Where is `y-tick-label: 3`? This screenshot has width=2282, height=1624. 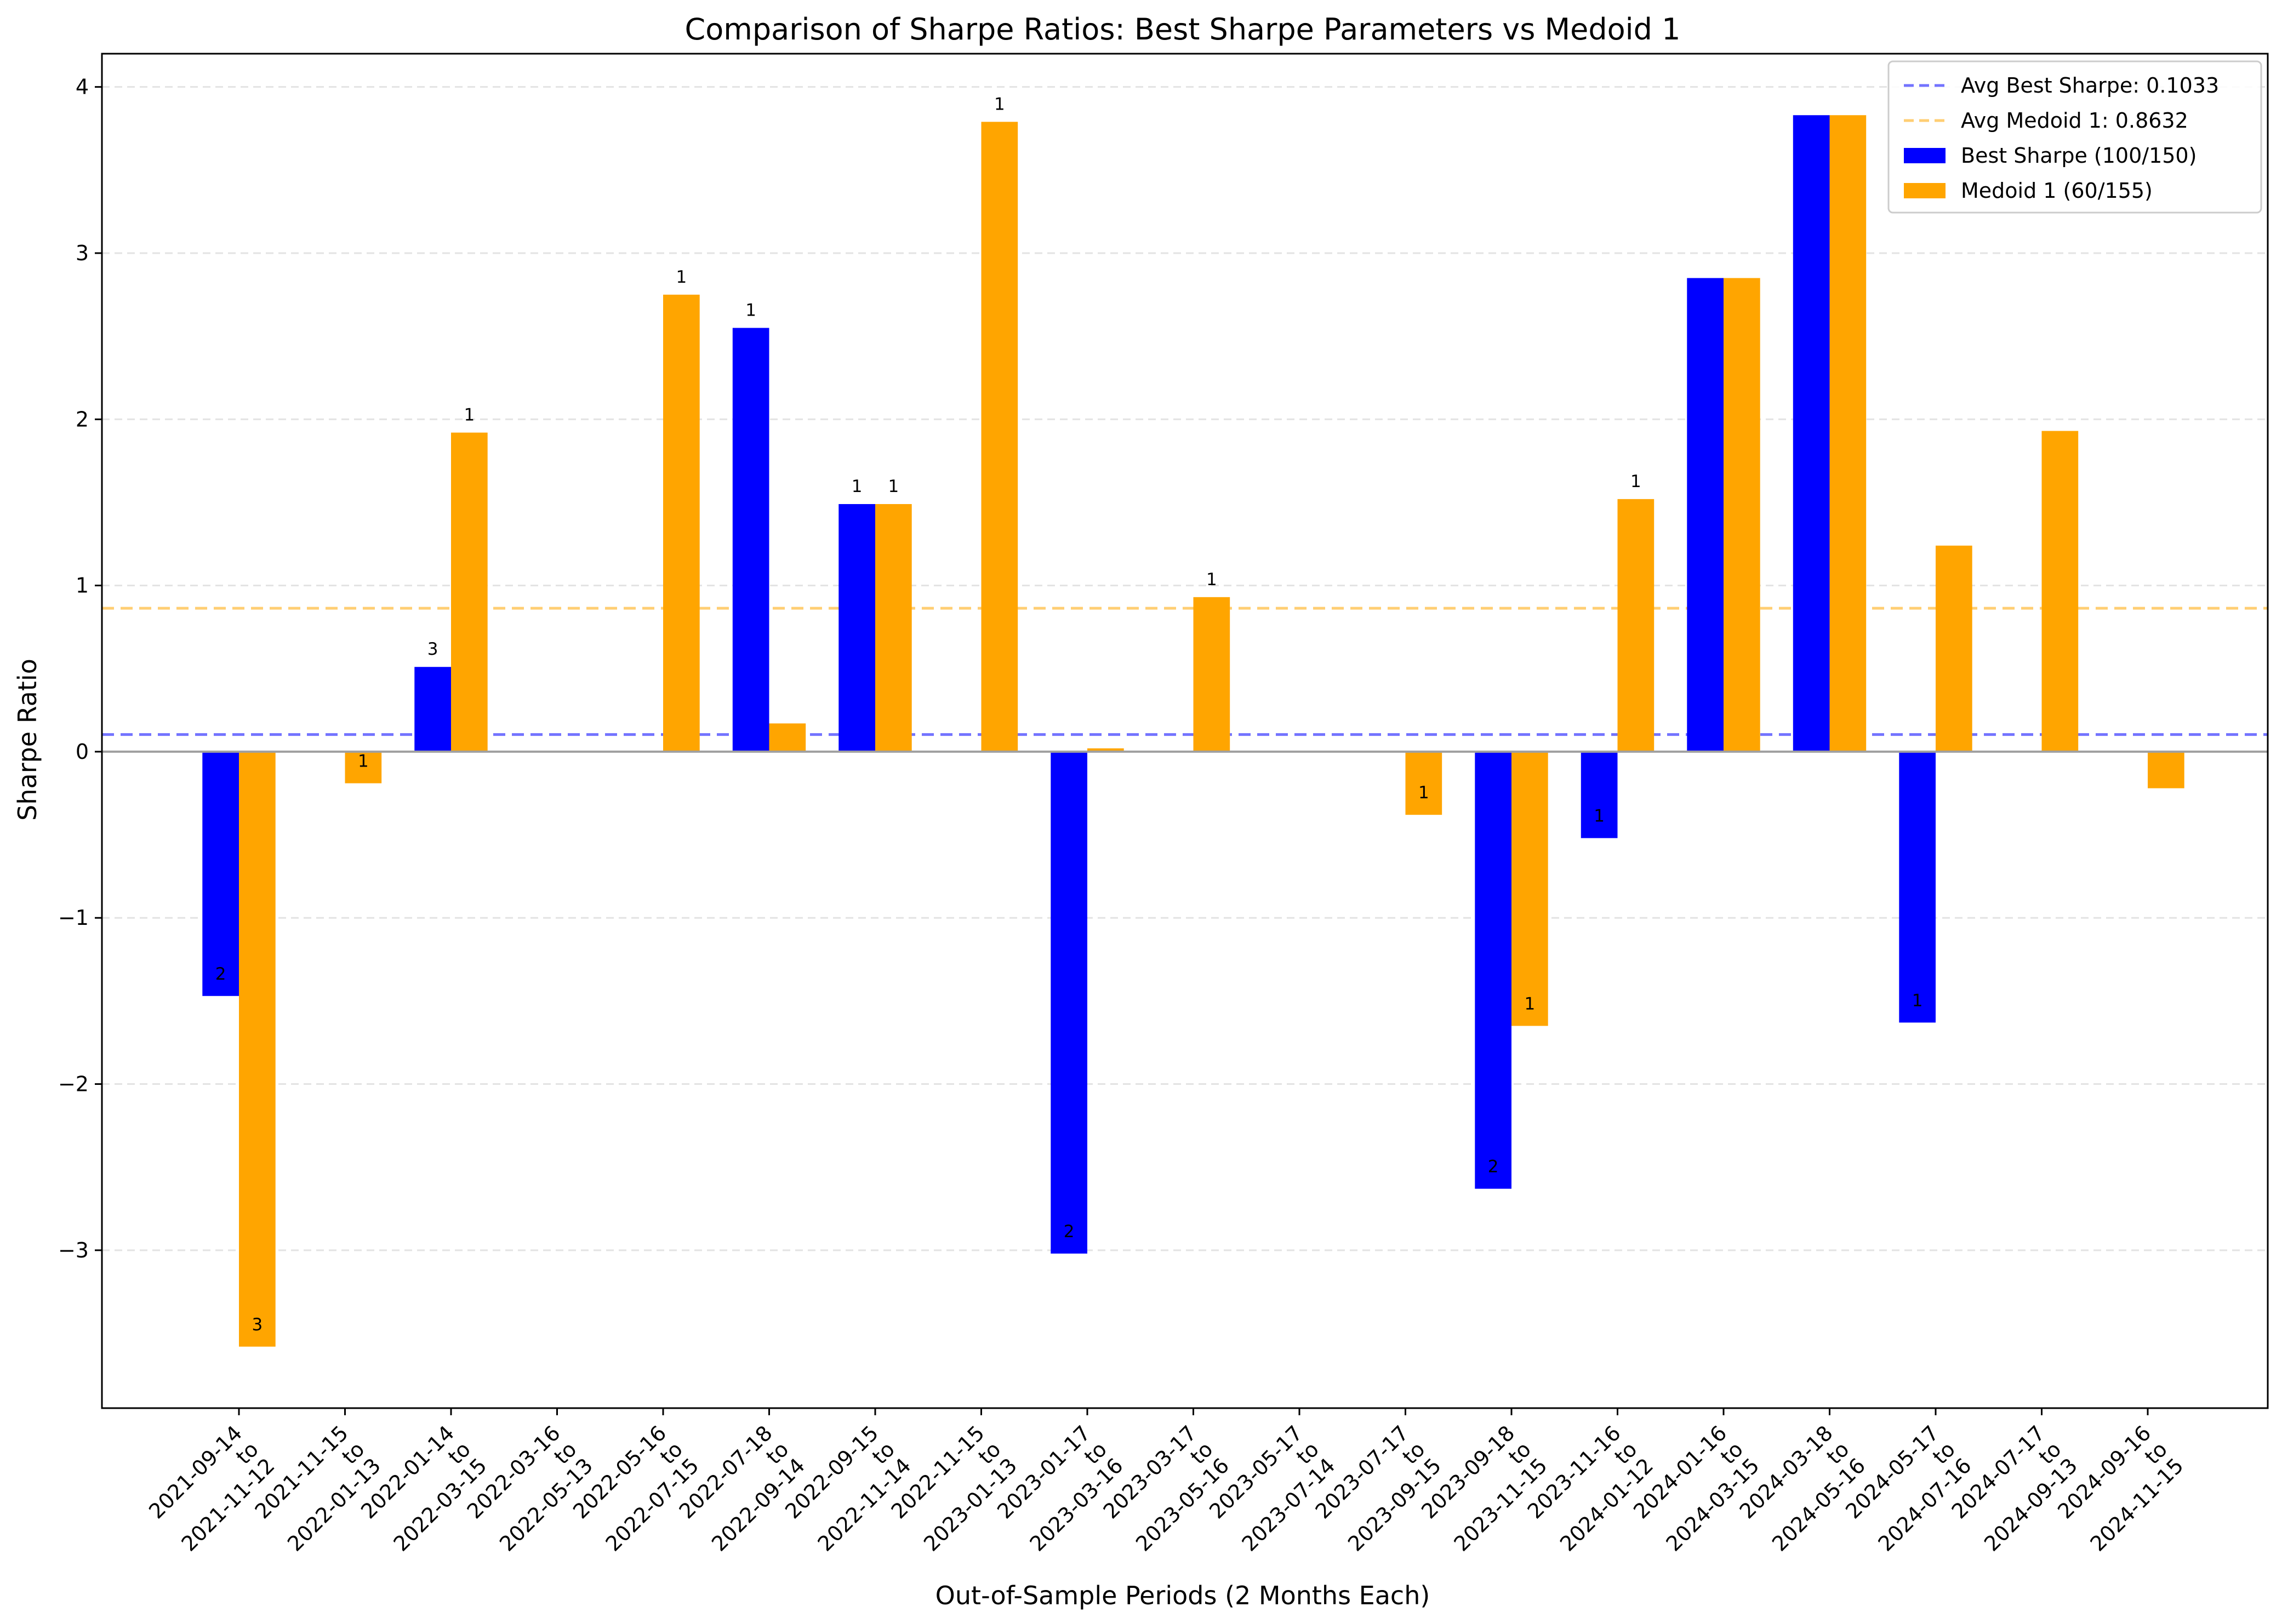
y-tick-label: 3 is located at coordinates (82, 253).